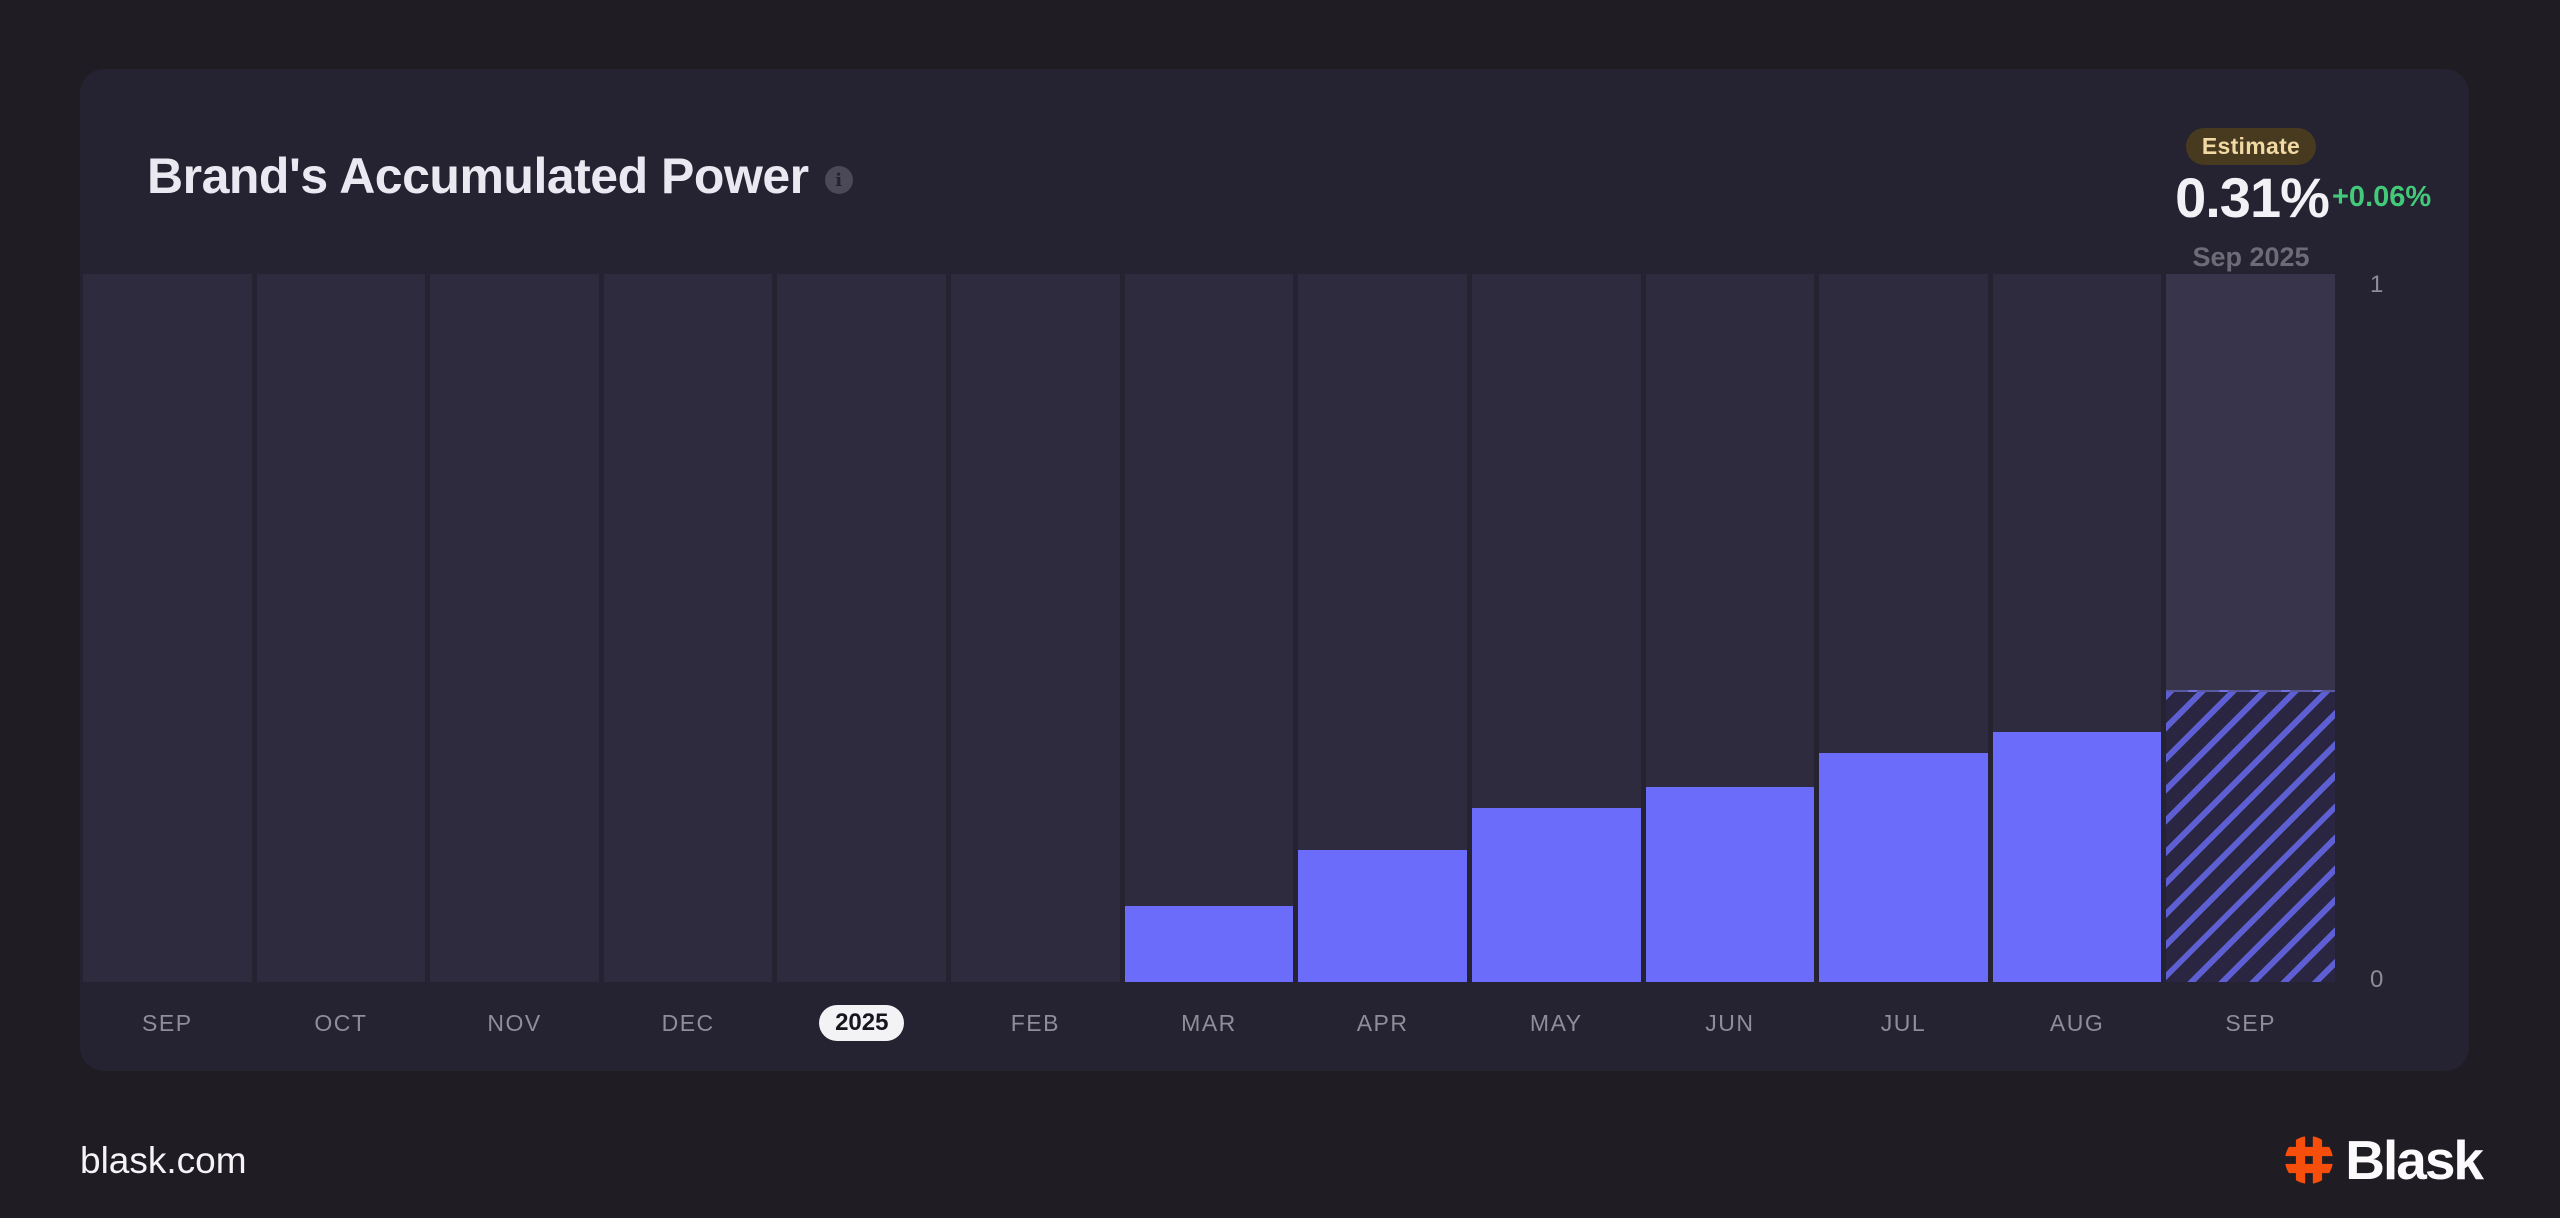  I want to click on chart-column-nov, so click(514, 628).